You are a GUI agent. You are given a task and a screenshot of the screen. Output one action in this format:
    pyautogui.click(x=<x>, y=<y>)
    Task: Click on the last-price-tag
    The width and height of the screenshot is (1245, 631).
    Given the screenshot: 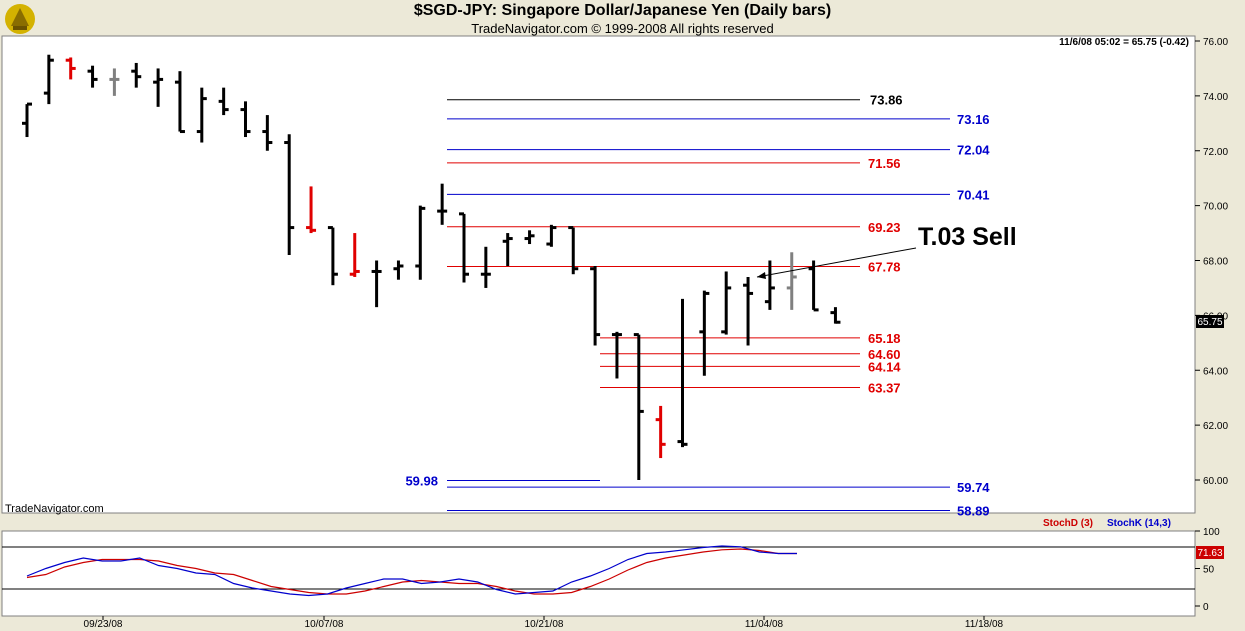 What is the action you would take?
    pyautogui.click(x=1210, y=321)
    